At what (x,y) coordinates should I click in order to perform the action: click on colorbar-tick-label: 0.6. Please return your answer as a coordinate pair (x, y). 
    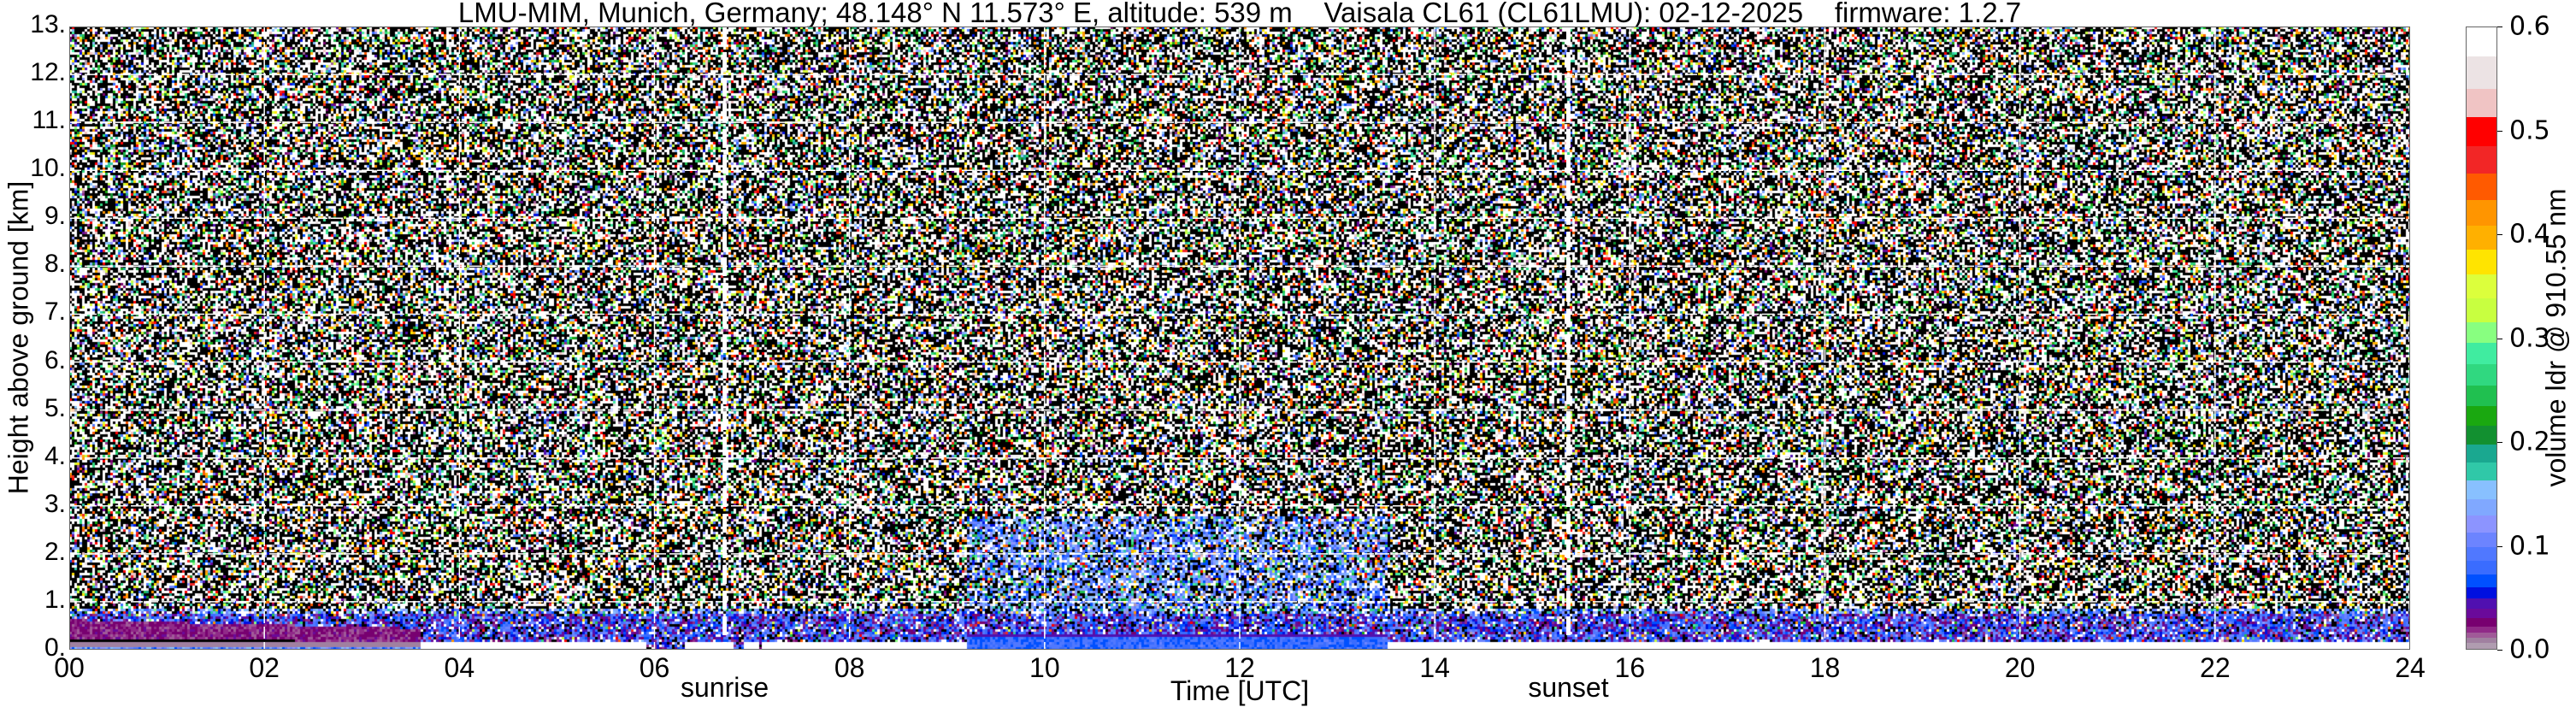
    Looking at the image, I should click on (2529, 27).